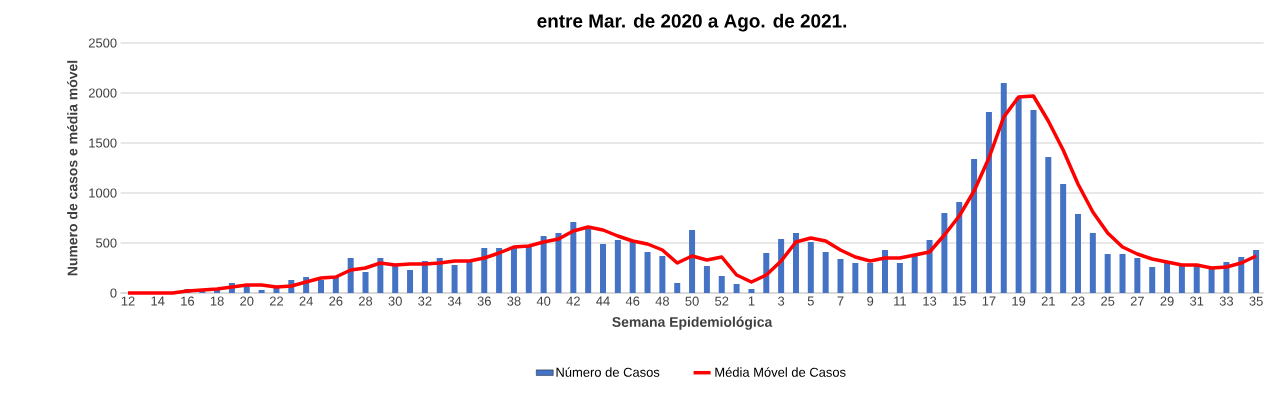 The image size is (1271, 416). What do you see at coordinates (900, 301) in the screenshot?
I see `x-tick-label: 11` at bounding box center [900, 301].